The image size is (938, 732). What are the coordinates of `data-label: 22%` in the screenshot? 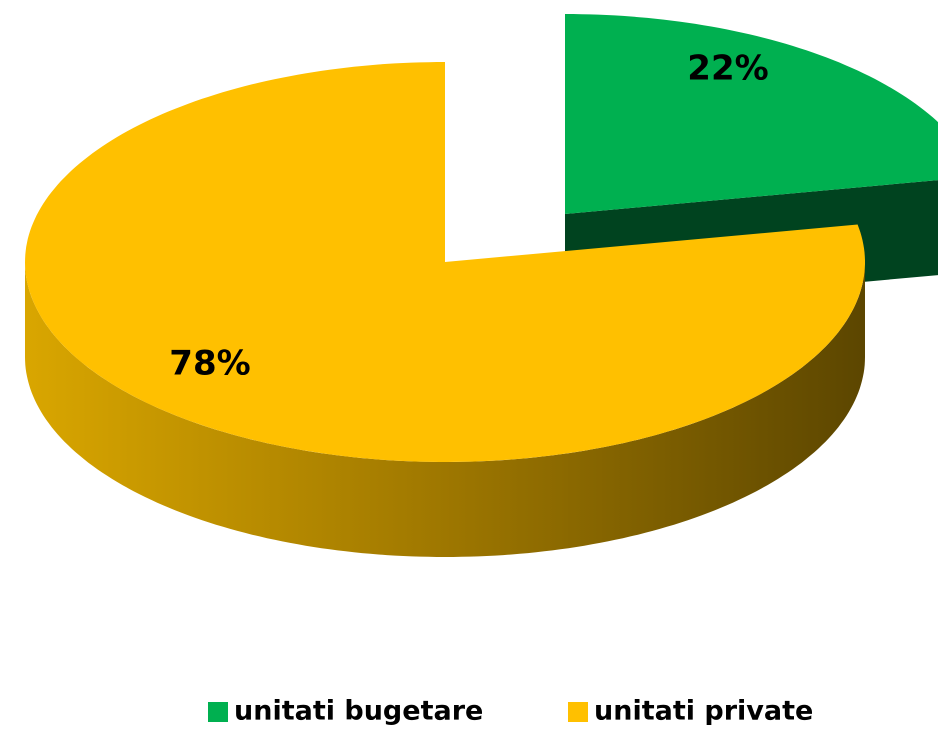 It's located at (727, 69).